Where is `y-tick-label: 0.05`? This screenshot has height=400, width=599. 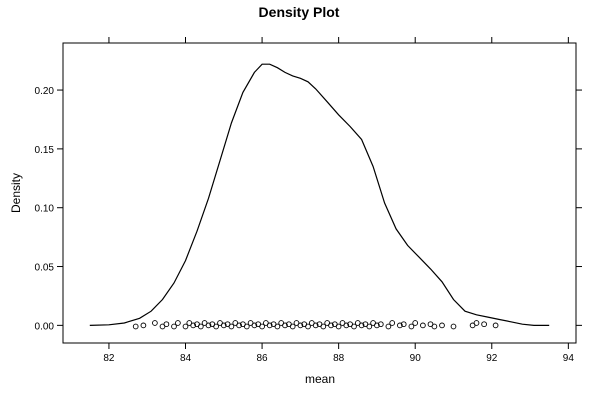
y-tick-label: 0.05 is located at coordinates (45, 268).